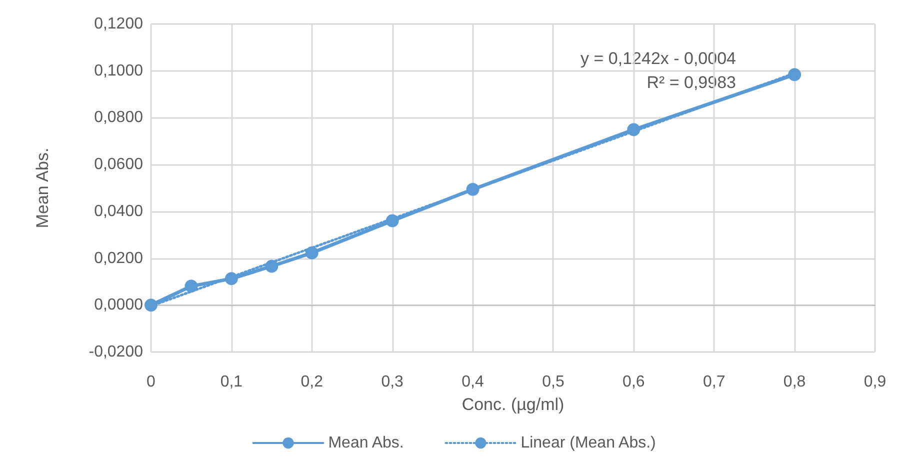 This screenshot has height=472, width=909. What do you see at coordinates (119, 71) in the screenshot?
I see `y-tick-label: 0,1000` at bounding box center [119, 71].